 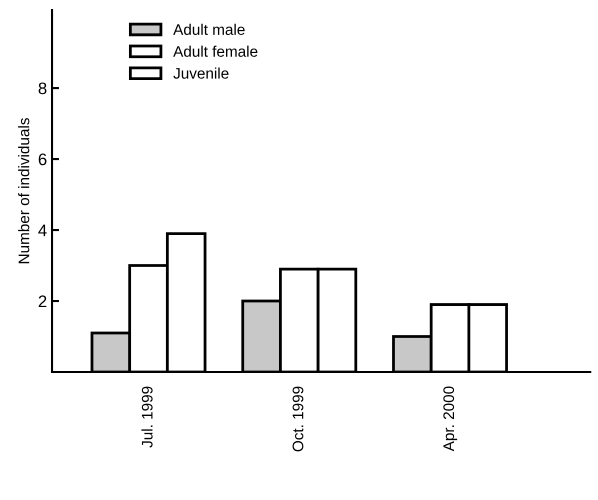 I want to click on legend-label: Adult female, so click(x=215, y=51).